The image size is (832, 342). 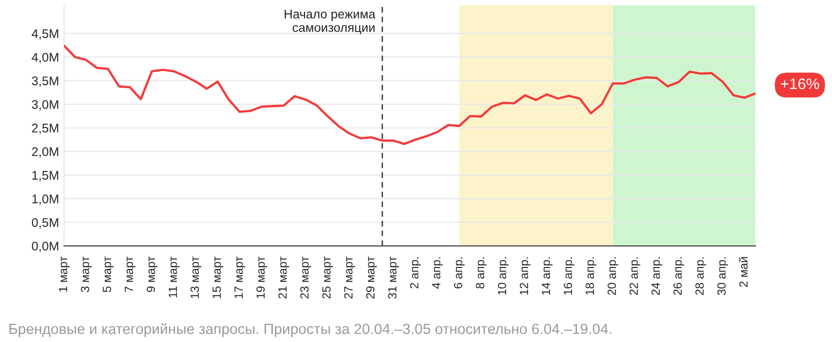 What do you see at coordinates (284, 277) in the screenshot?
I see `x-tick-label: 21 март` at bounding box center [284, 277].